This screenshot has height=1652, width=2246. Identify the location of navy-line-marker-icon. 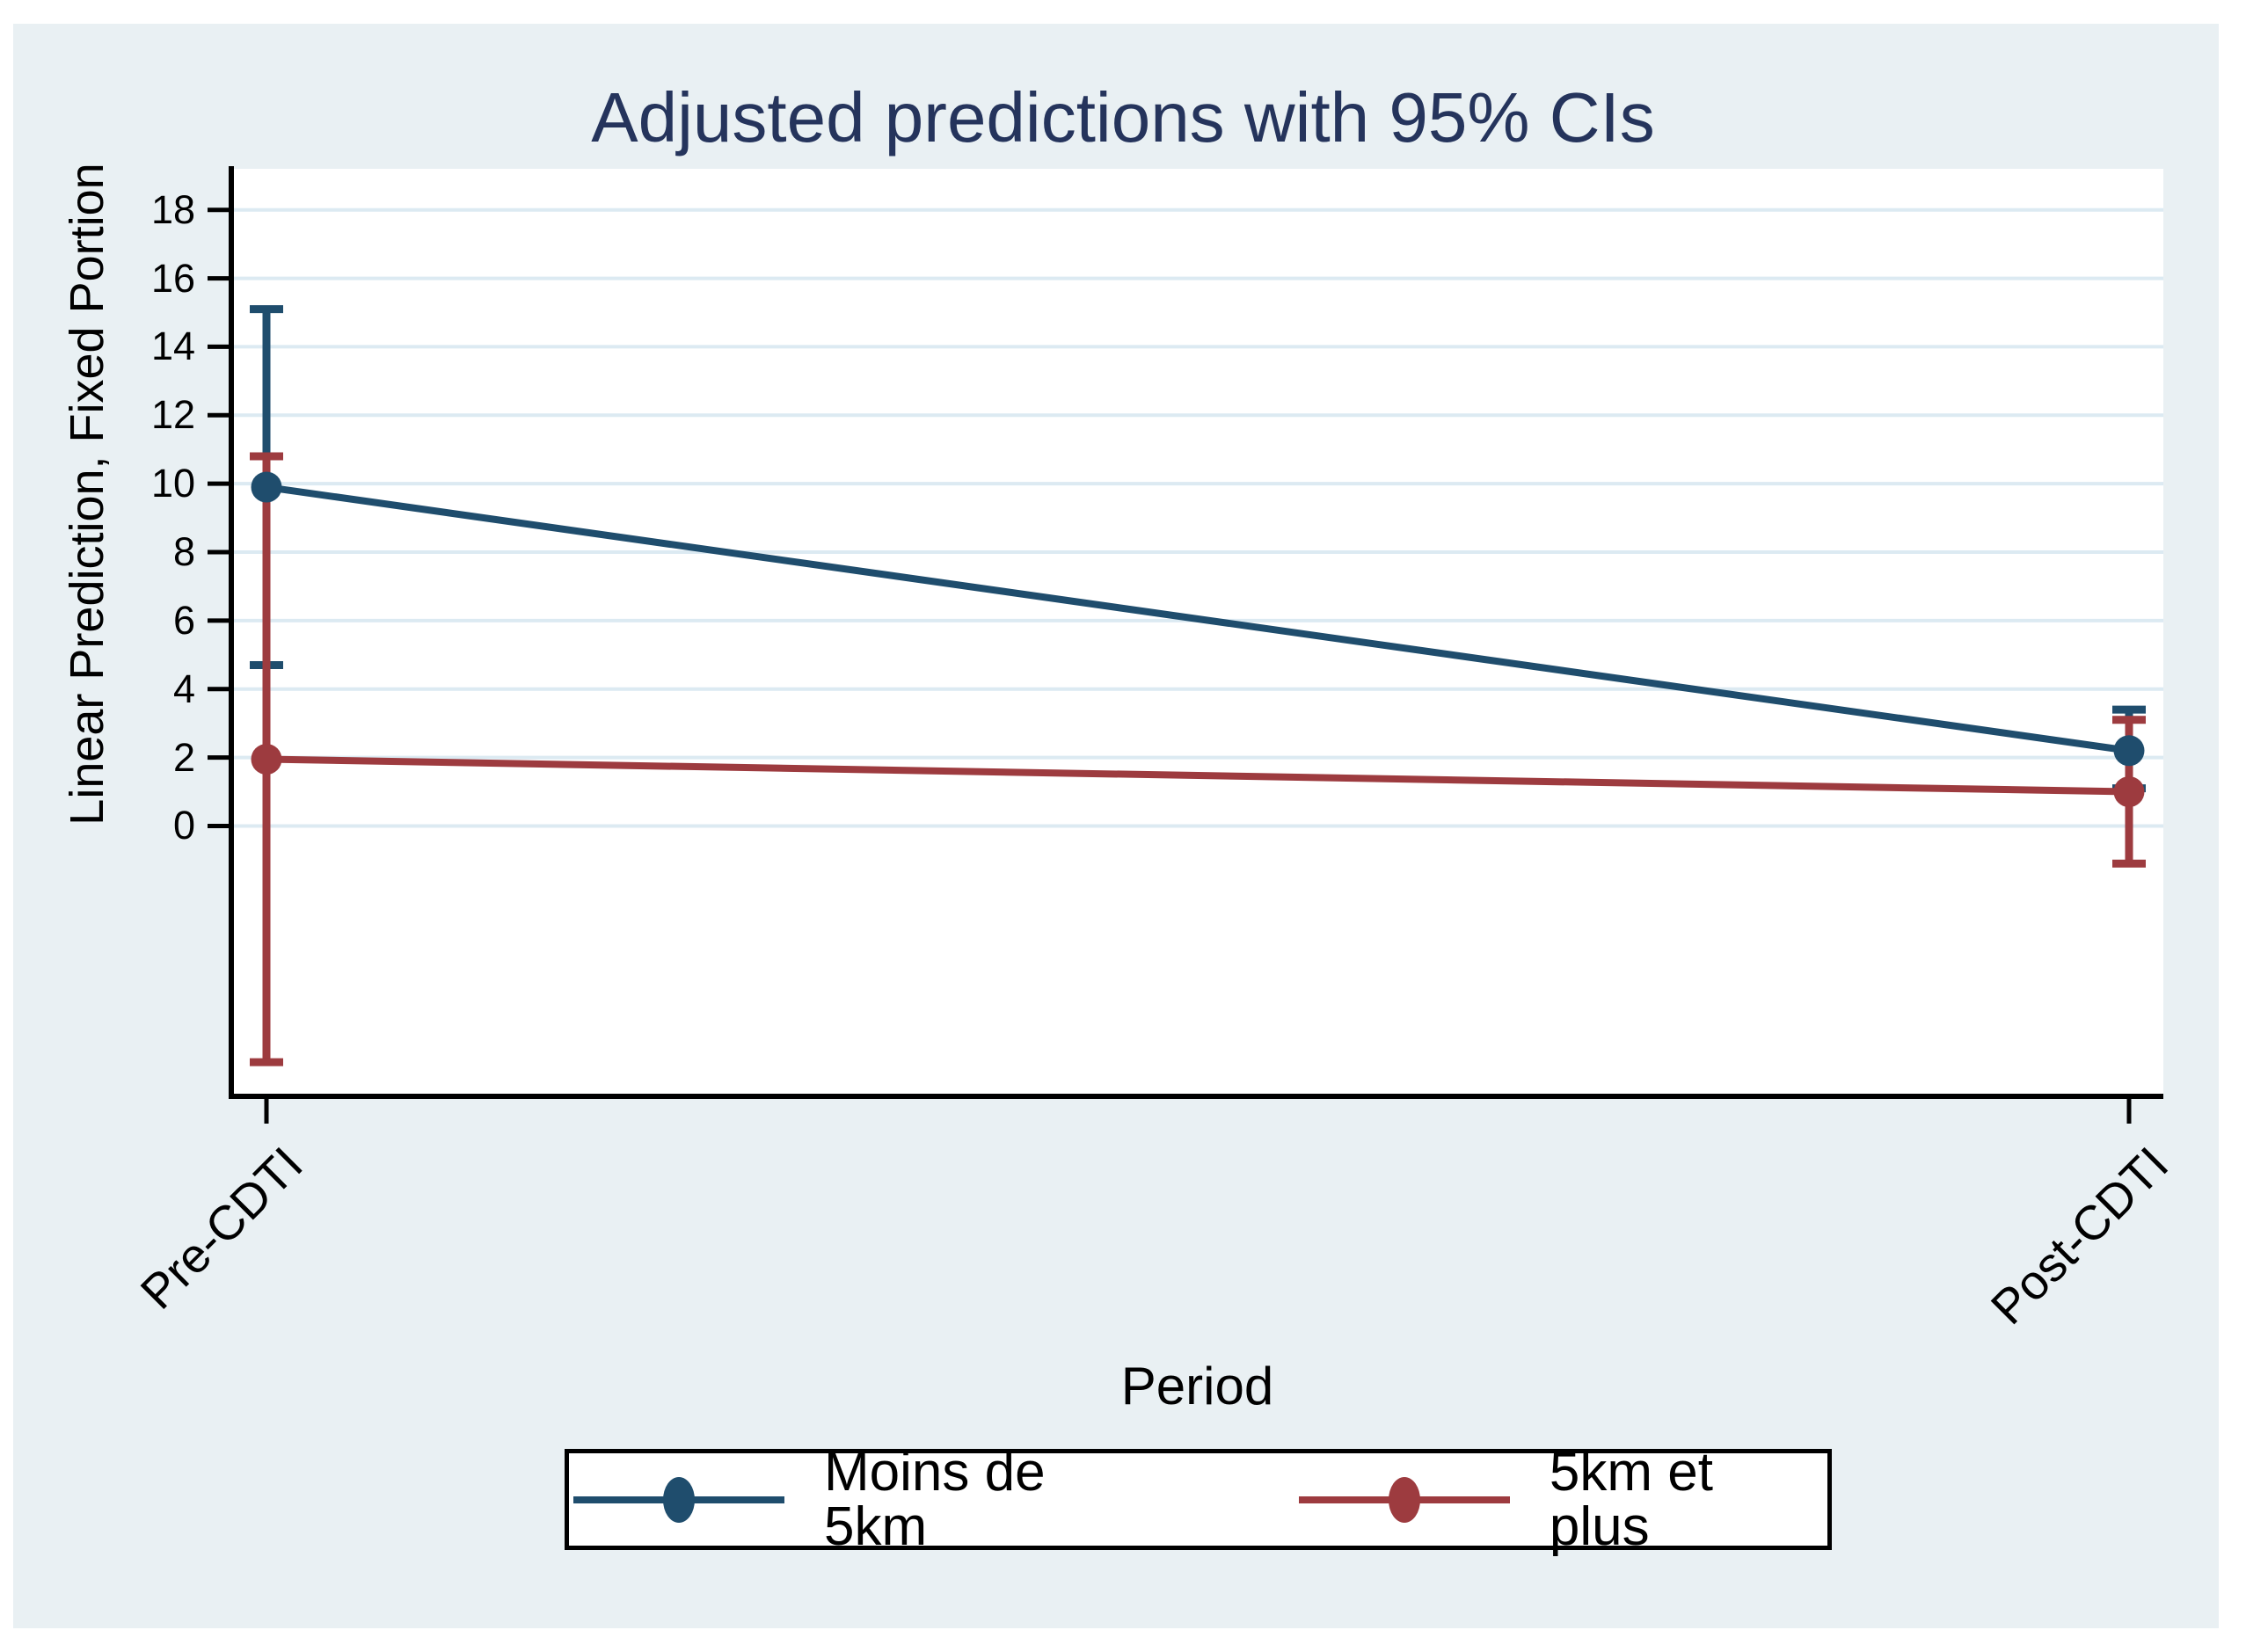
(678, 1499).